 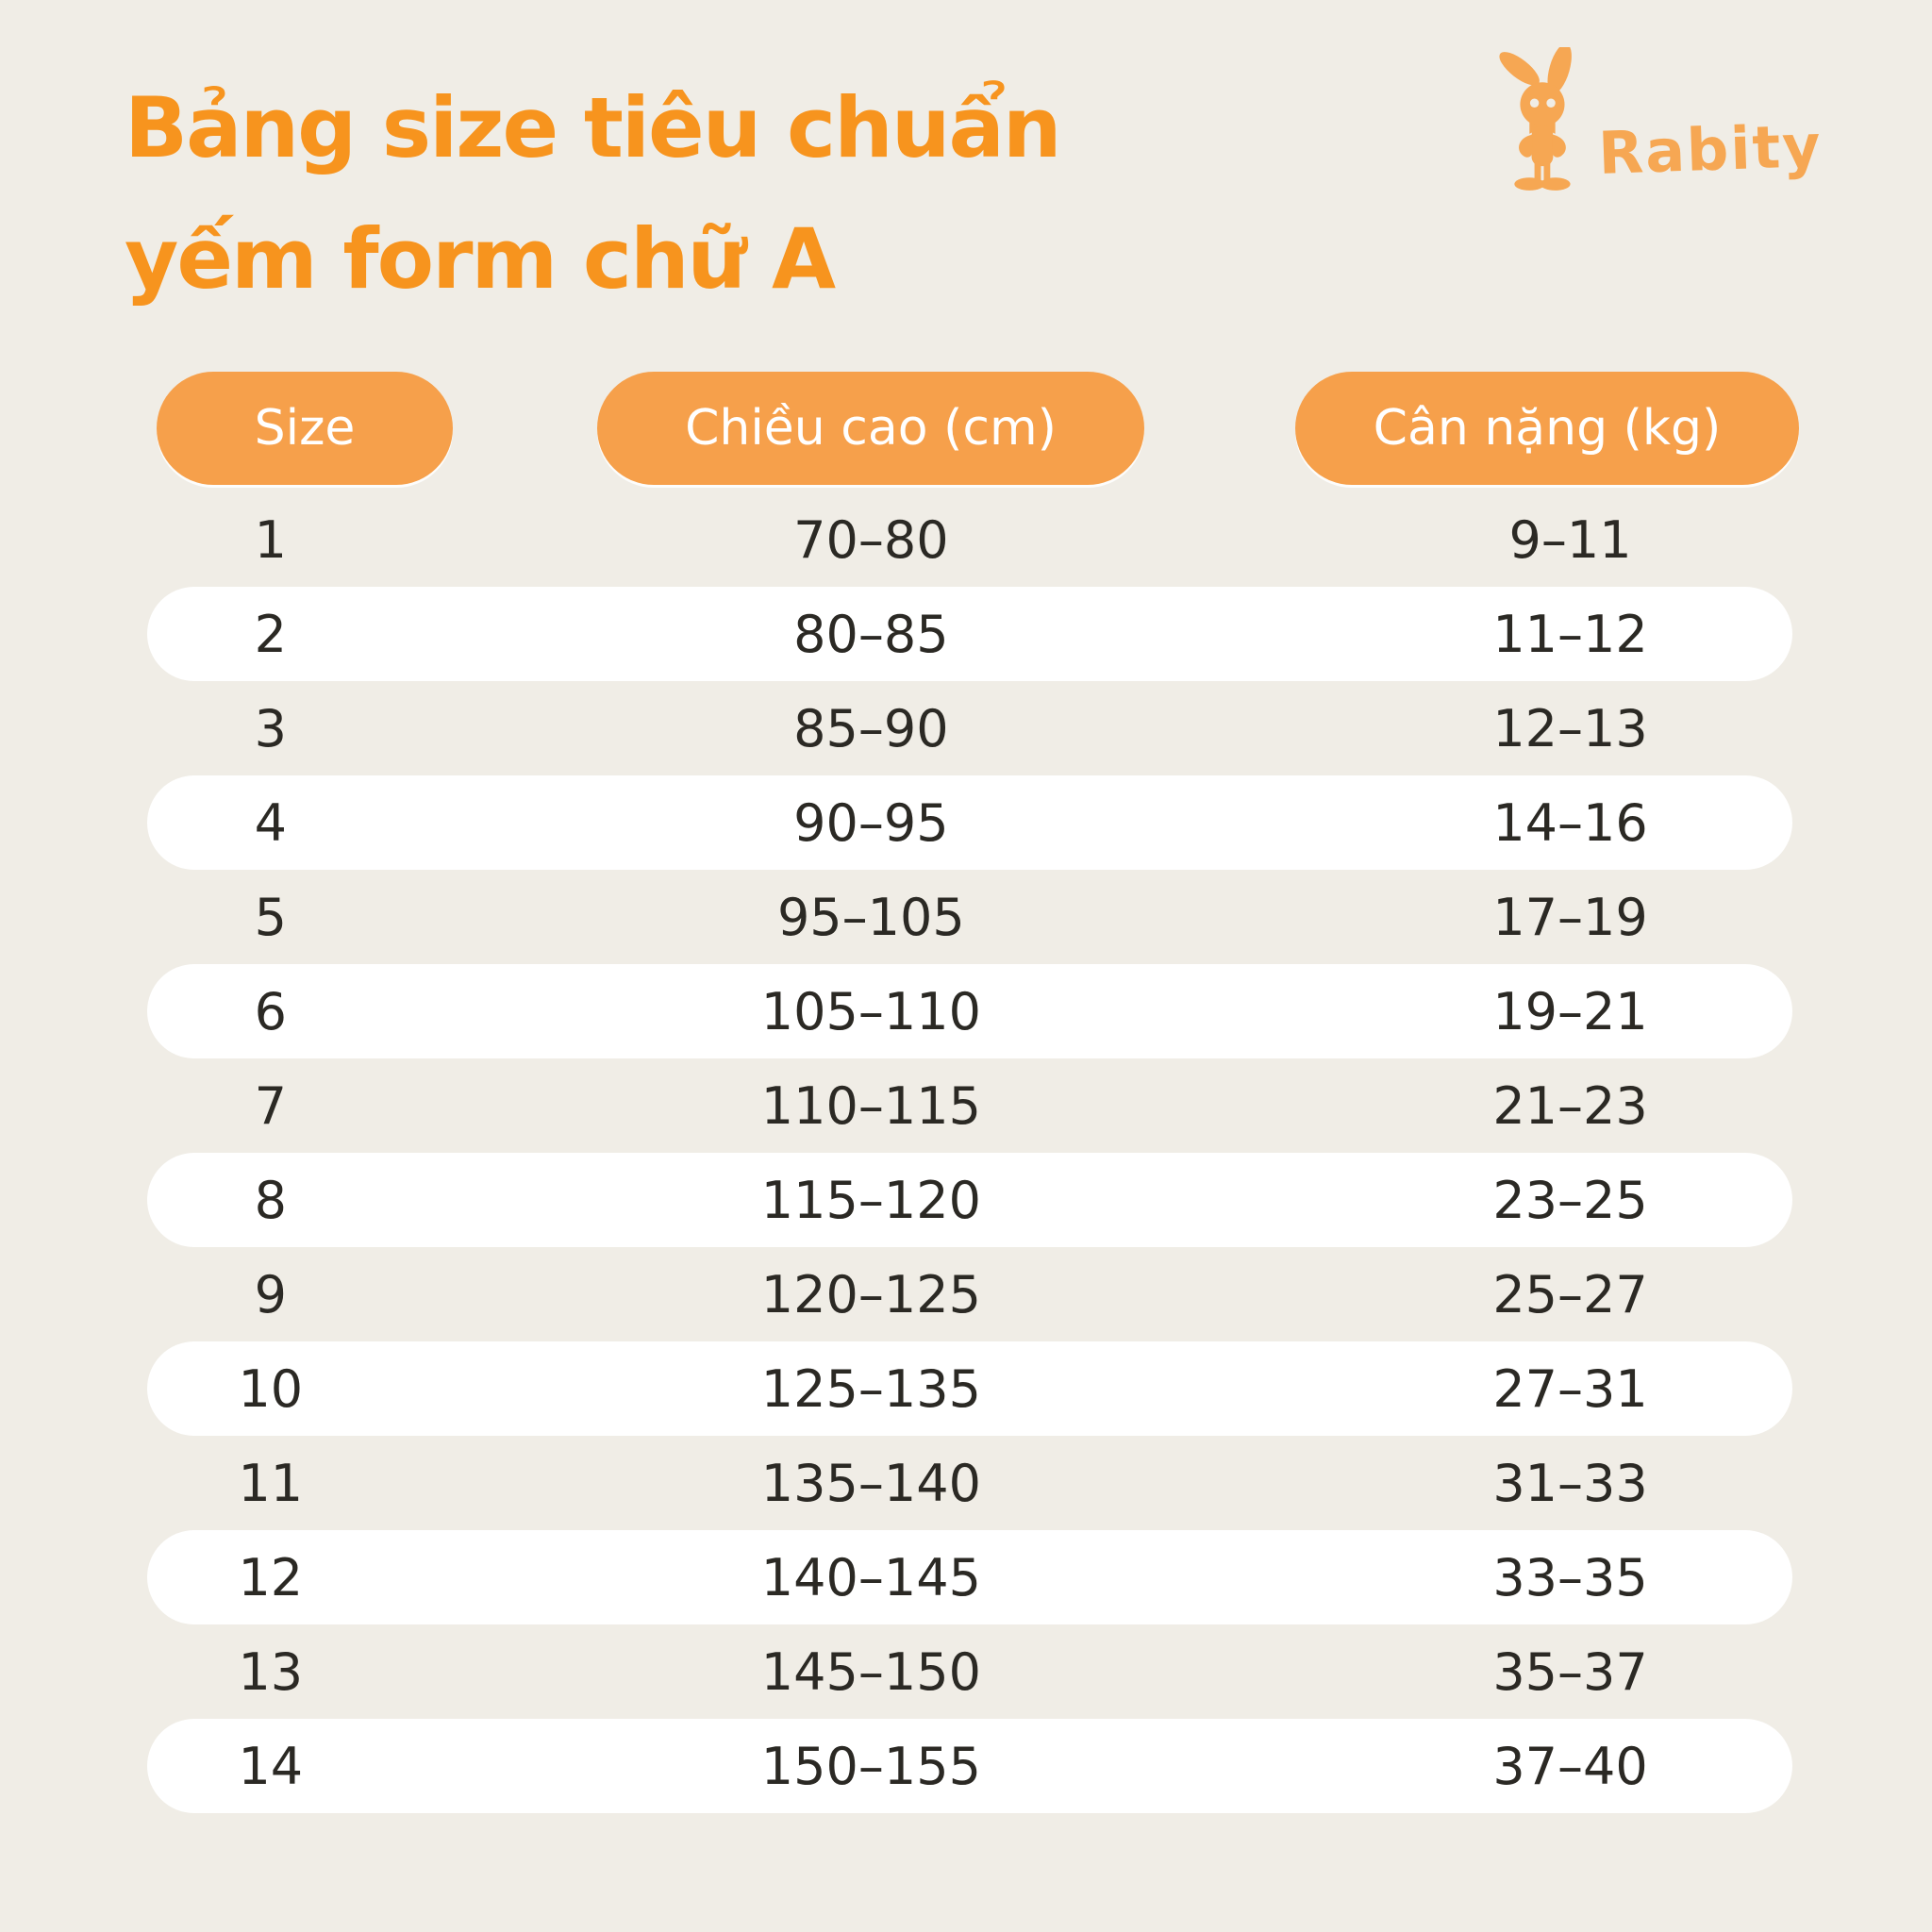 I want to click on cell-height: 140–145, so click(x=871, y=1577).